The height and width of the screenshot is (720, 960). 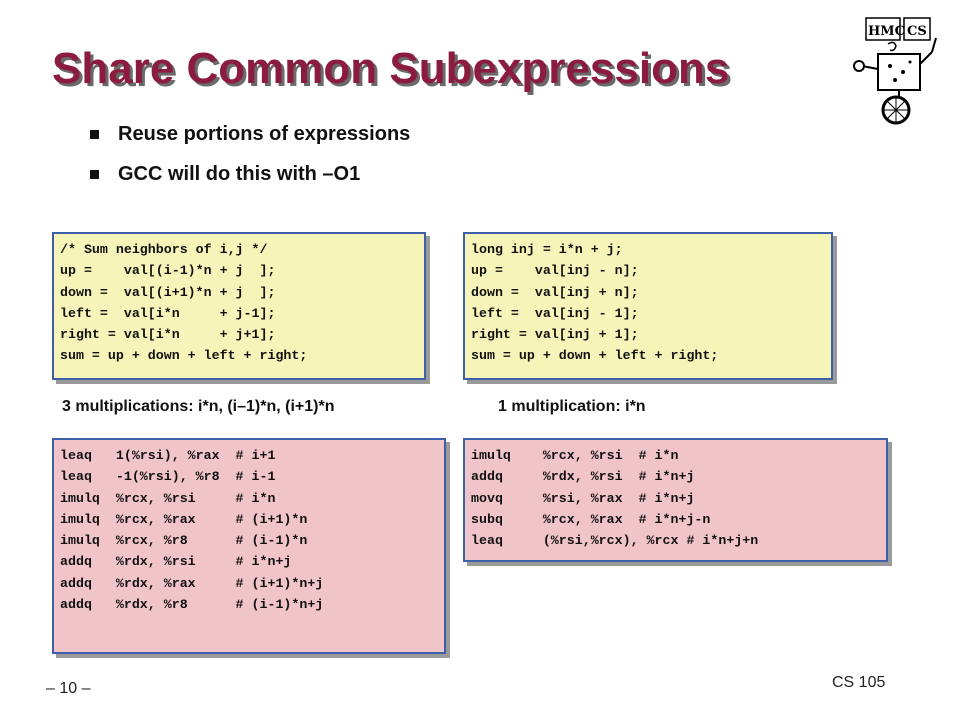 I want to click on caption-three-multiplications: 3 multiplications: i*n, (i–1)*n, (i+1)*n, so click(x=198, y=406).